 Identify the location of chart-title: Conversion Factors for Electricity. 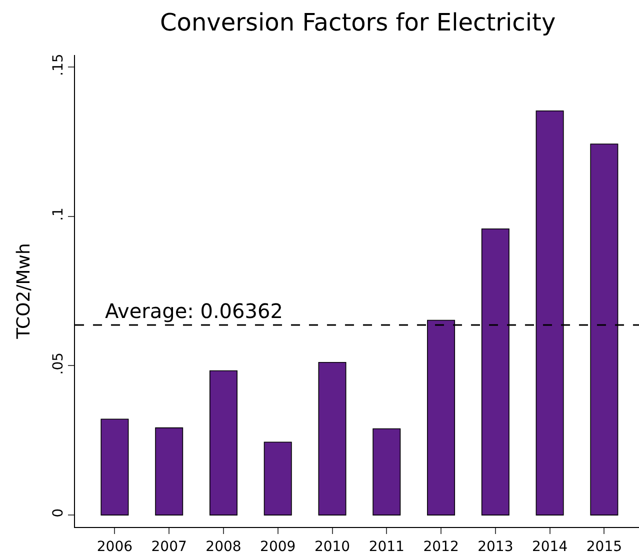
(358, 22).